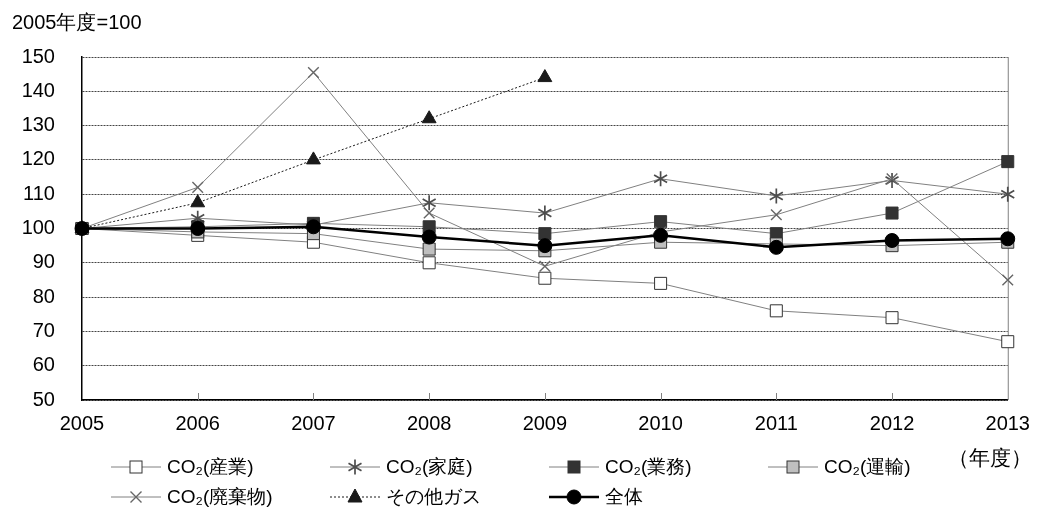 Image resolution: width=1042 pixels, height=513 pixels. Describe the element at coordinates (43, 398) in the screenshot. I see `y-tick-label: 50` at that location.